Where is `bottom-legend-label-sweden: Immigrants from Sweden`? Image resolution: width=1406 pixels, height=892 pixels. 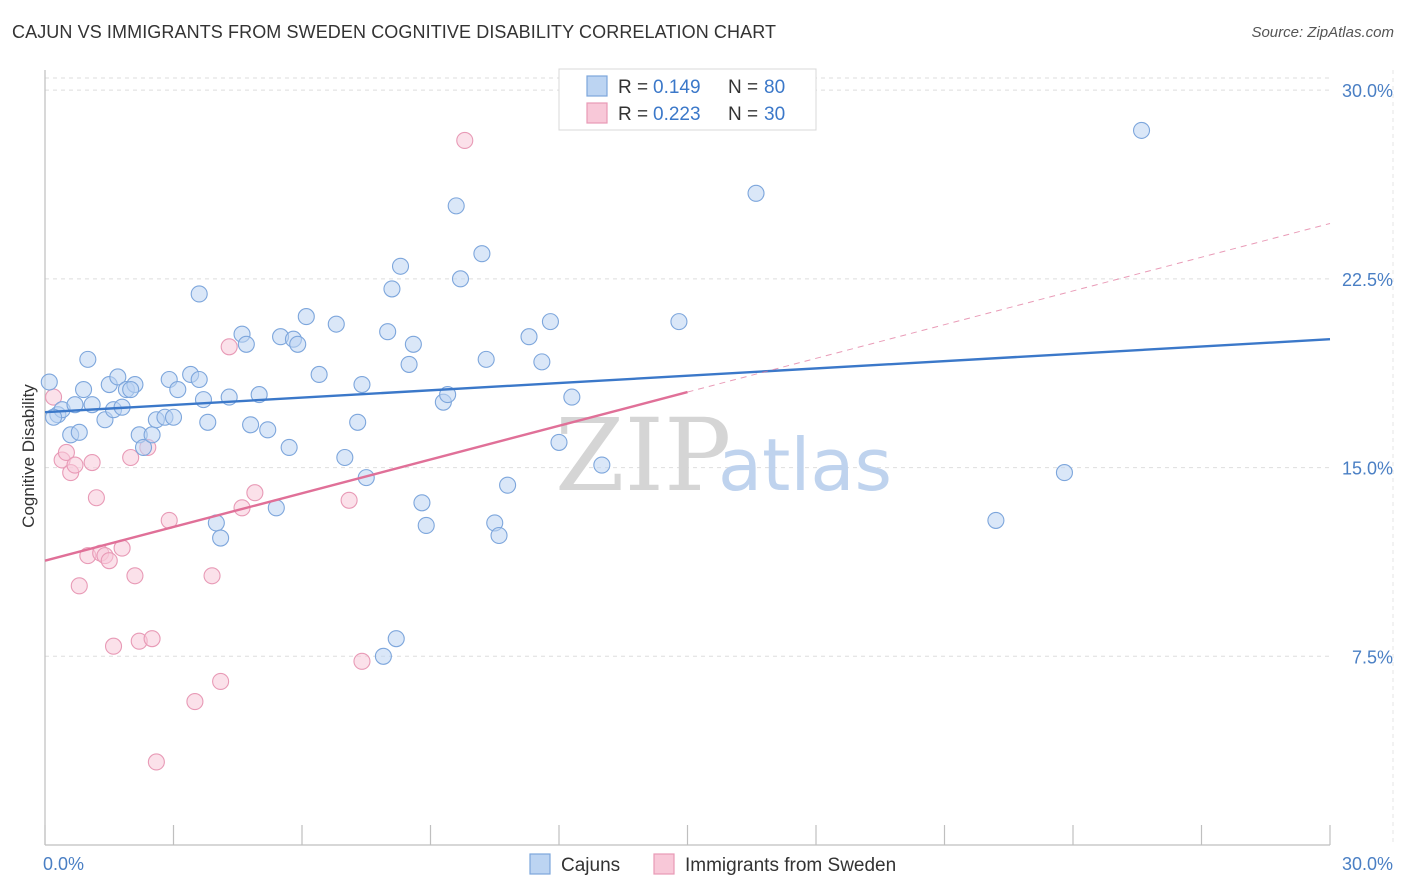
bottom-legend-label-sweden: Immigrants from Sweden is located at coordinates (790, 865).